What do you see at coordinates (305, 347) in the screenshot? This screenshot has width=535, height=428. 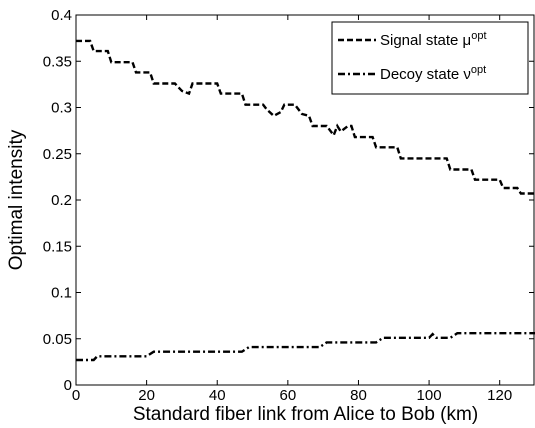 I see `series-line-decoy` at bounding box center [305, 347].